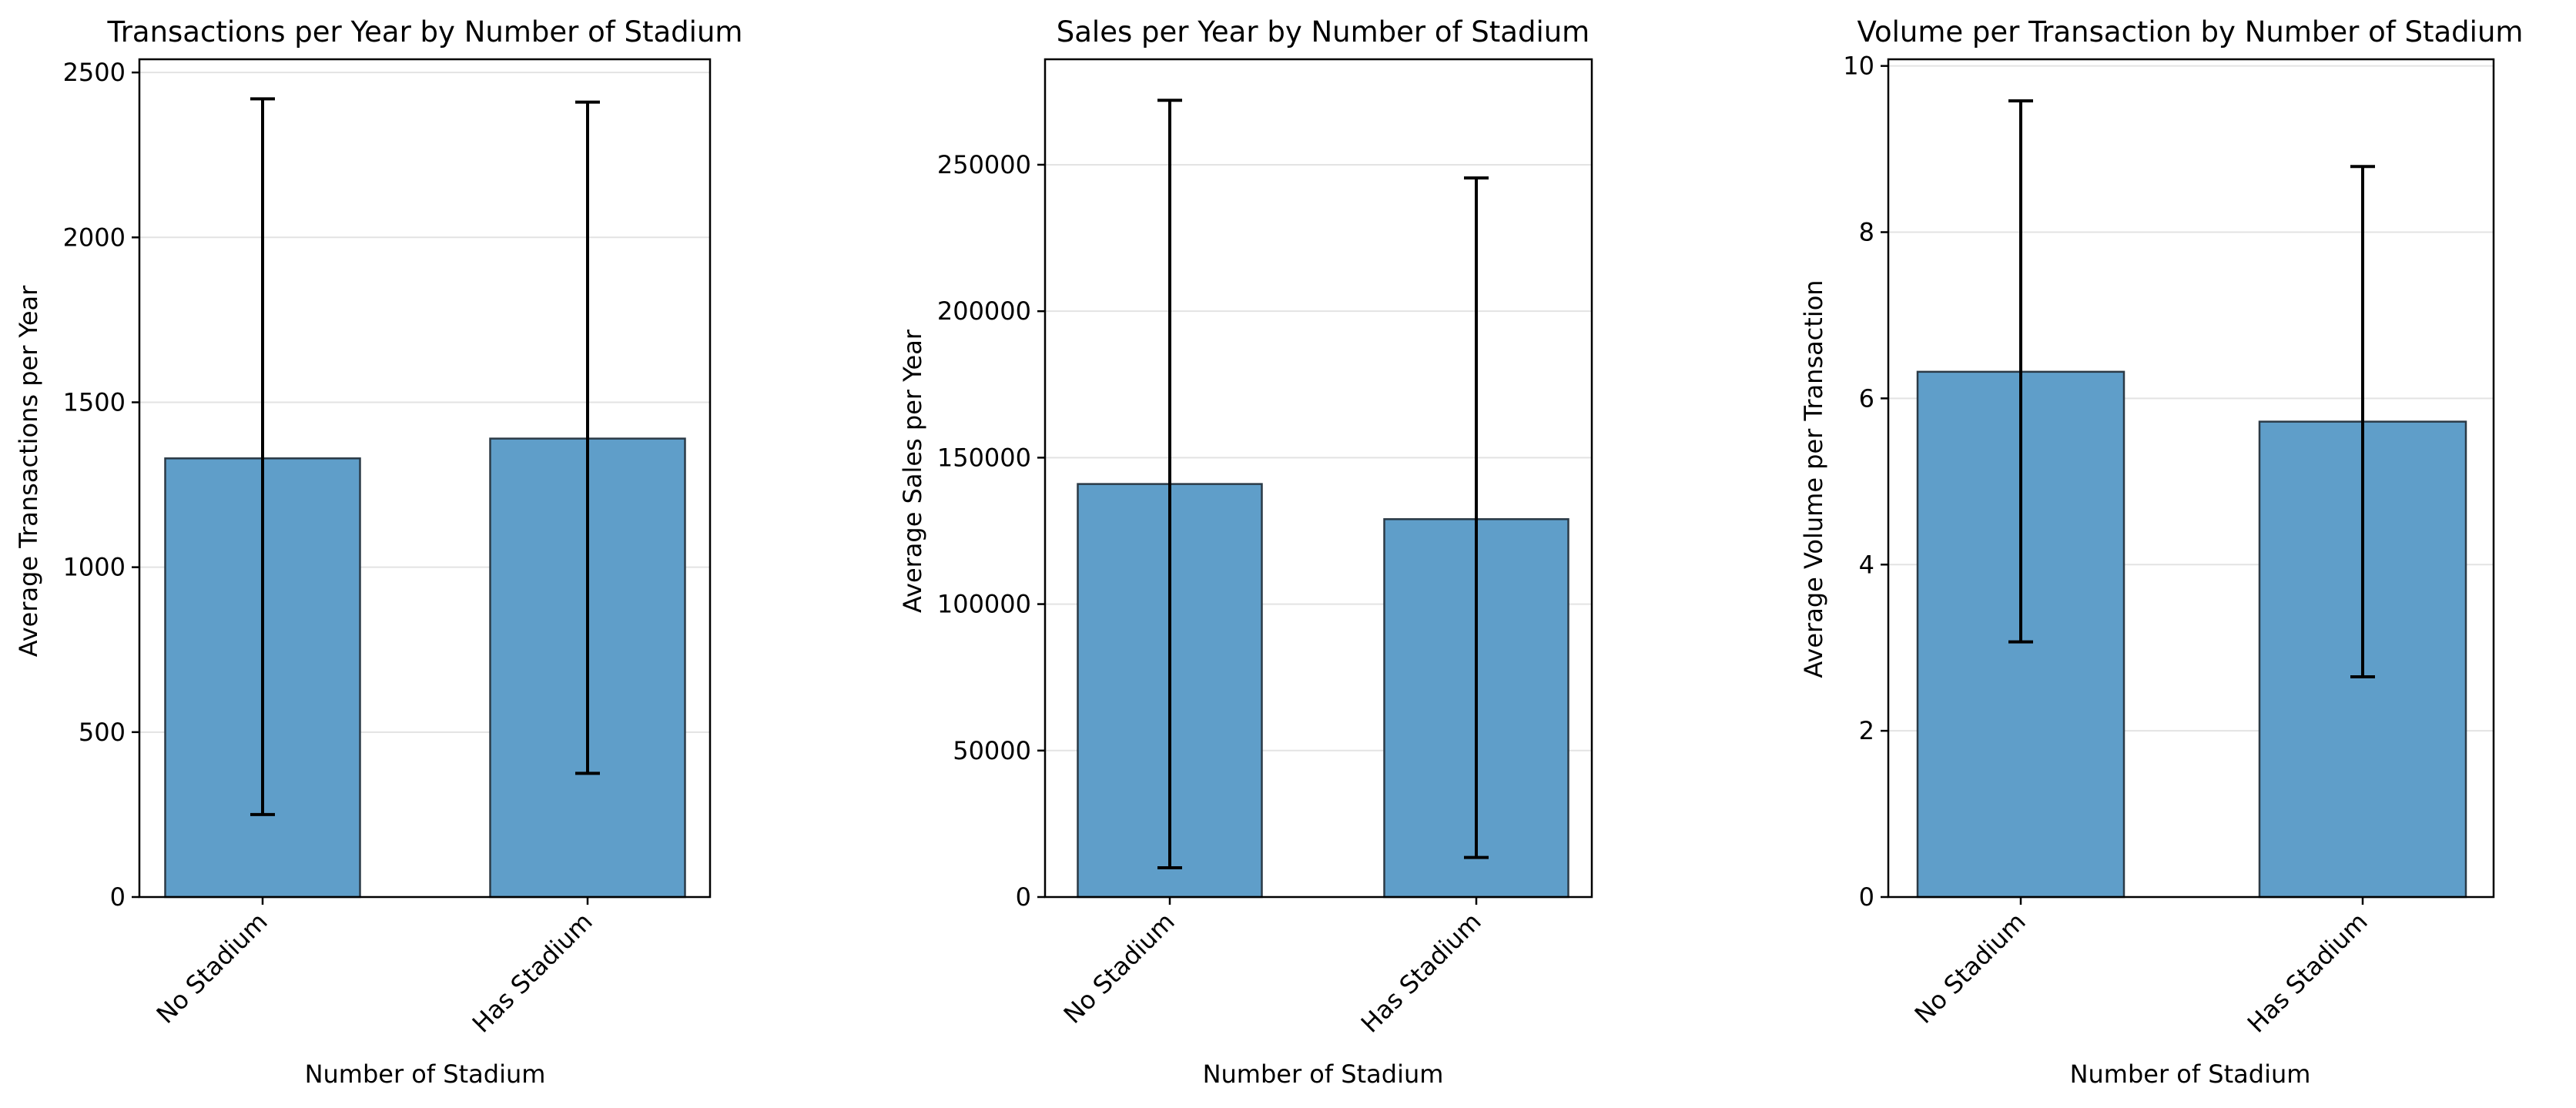 The height and width of the screenshot is (1108, 2576). Describe the element at coordinates (94, 72) in the screenshot. I see `y-tick-label: 2500` at that location.